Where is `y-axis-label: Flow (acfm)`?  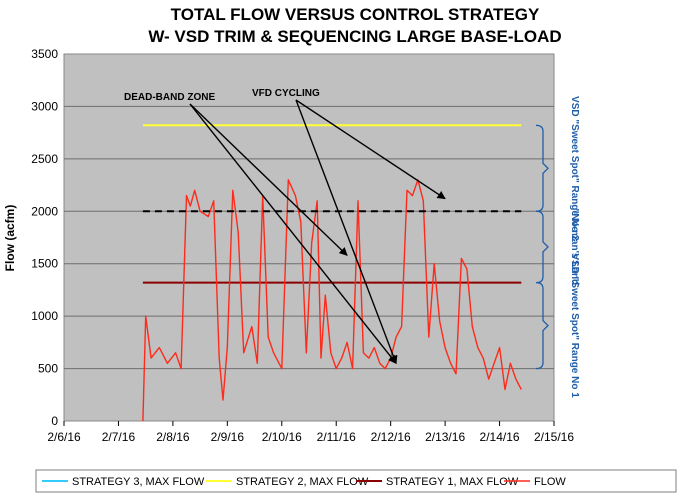
y-axis-label: Flow (acfm) is located at coordinates (10, 238).